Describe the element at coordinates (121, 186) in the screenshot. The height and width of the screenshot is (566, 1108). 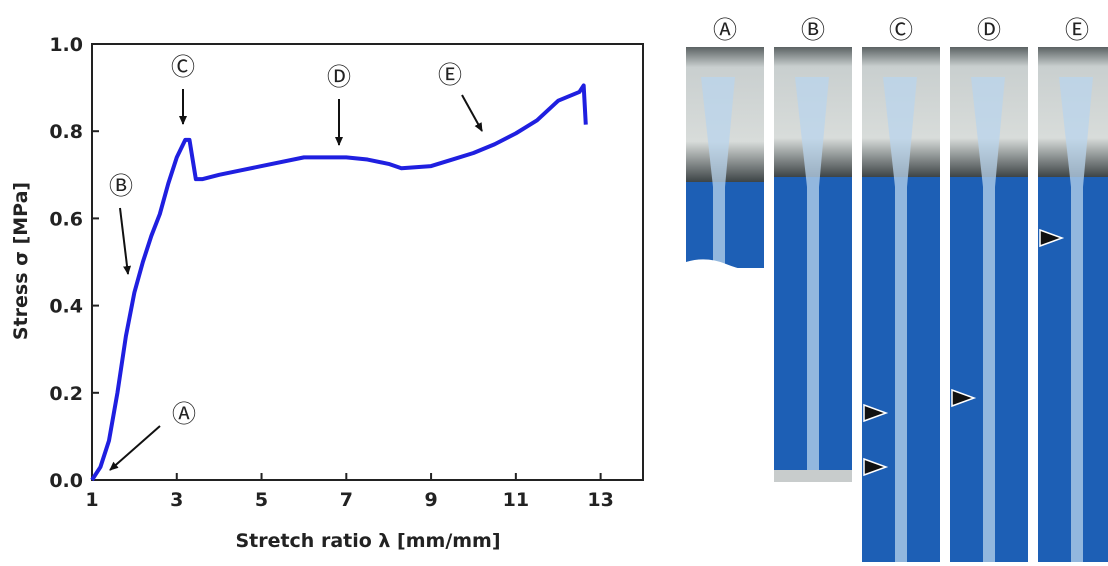
I see `annotation-label: Ⓑ` at that location.